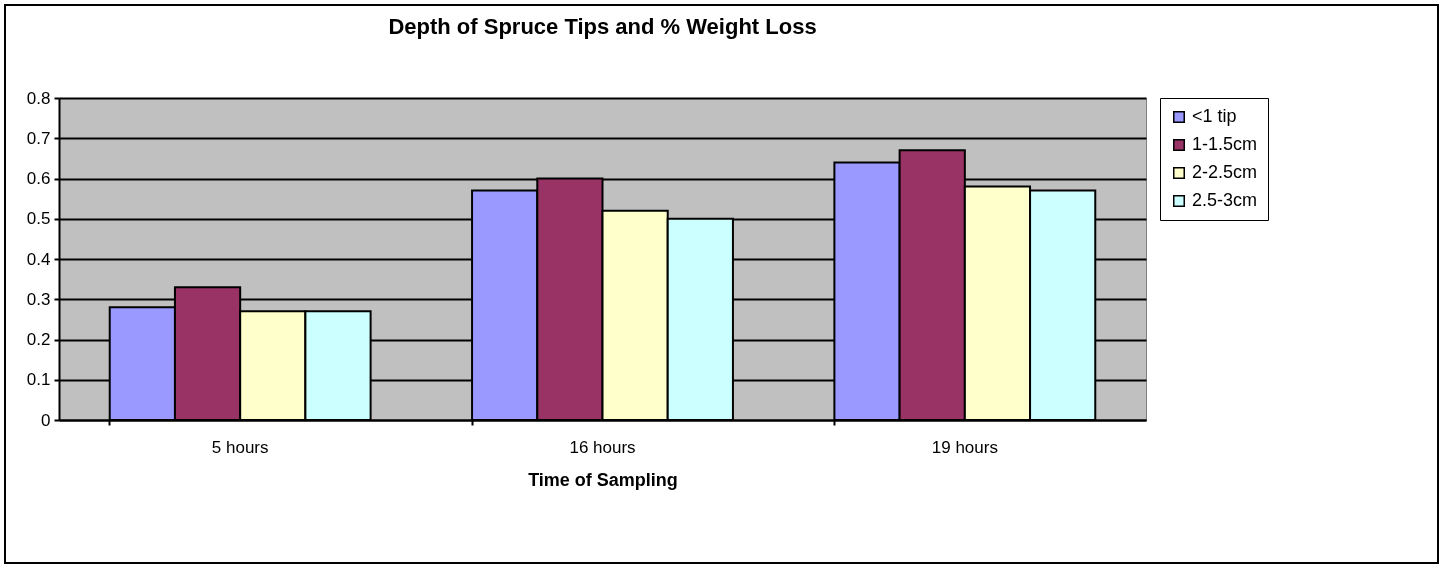 The height and width of the screenshot is (575, 1449). What do you see at coordinates (1225, 200) in the screenshot?
I see `legend-label: 2.5-3cm` at bounding box center [1225, 200].